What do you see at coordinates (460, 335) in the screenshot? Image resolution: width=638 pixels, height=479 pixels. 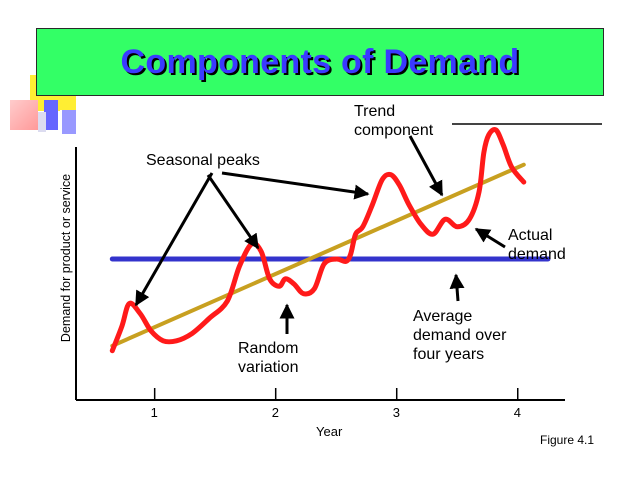 I see `annotation-average: Average demand over four years` at bounding box center [460, 335].